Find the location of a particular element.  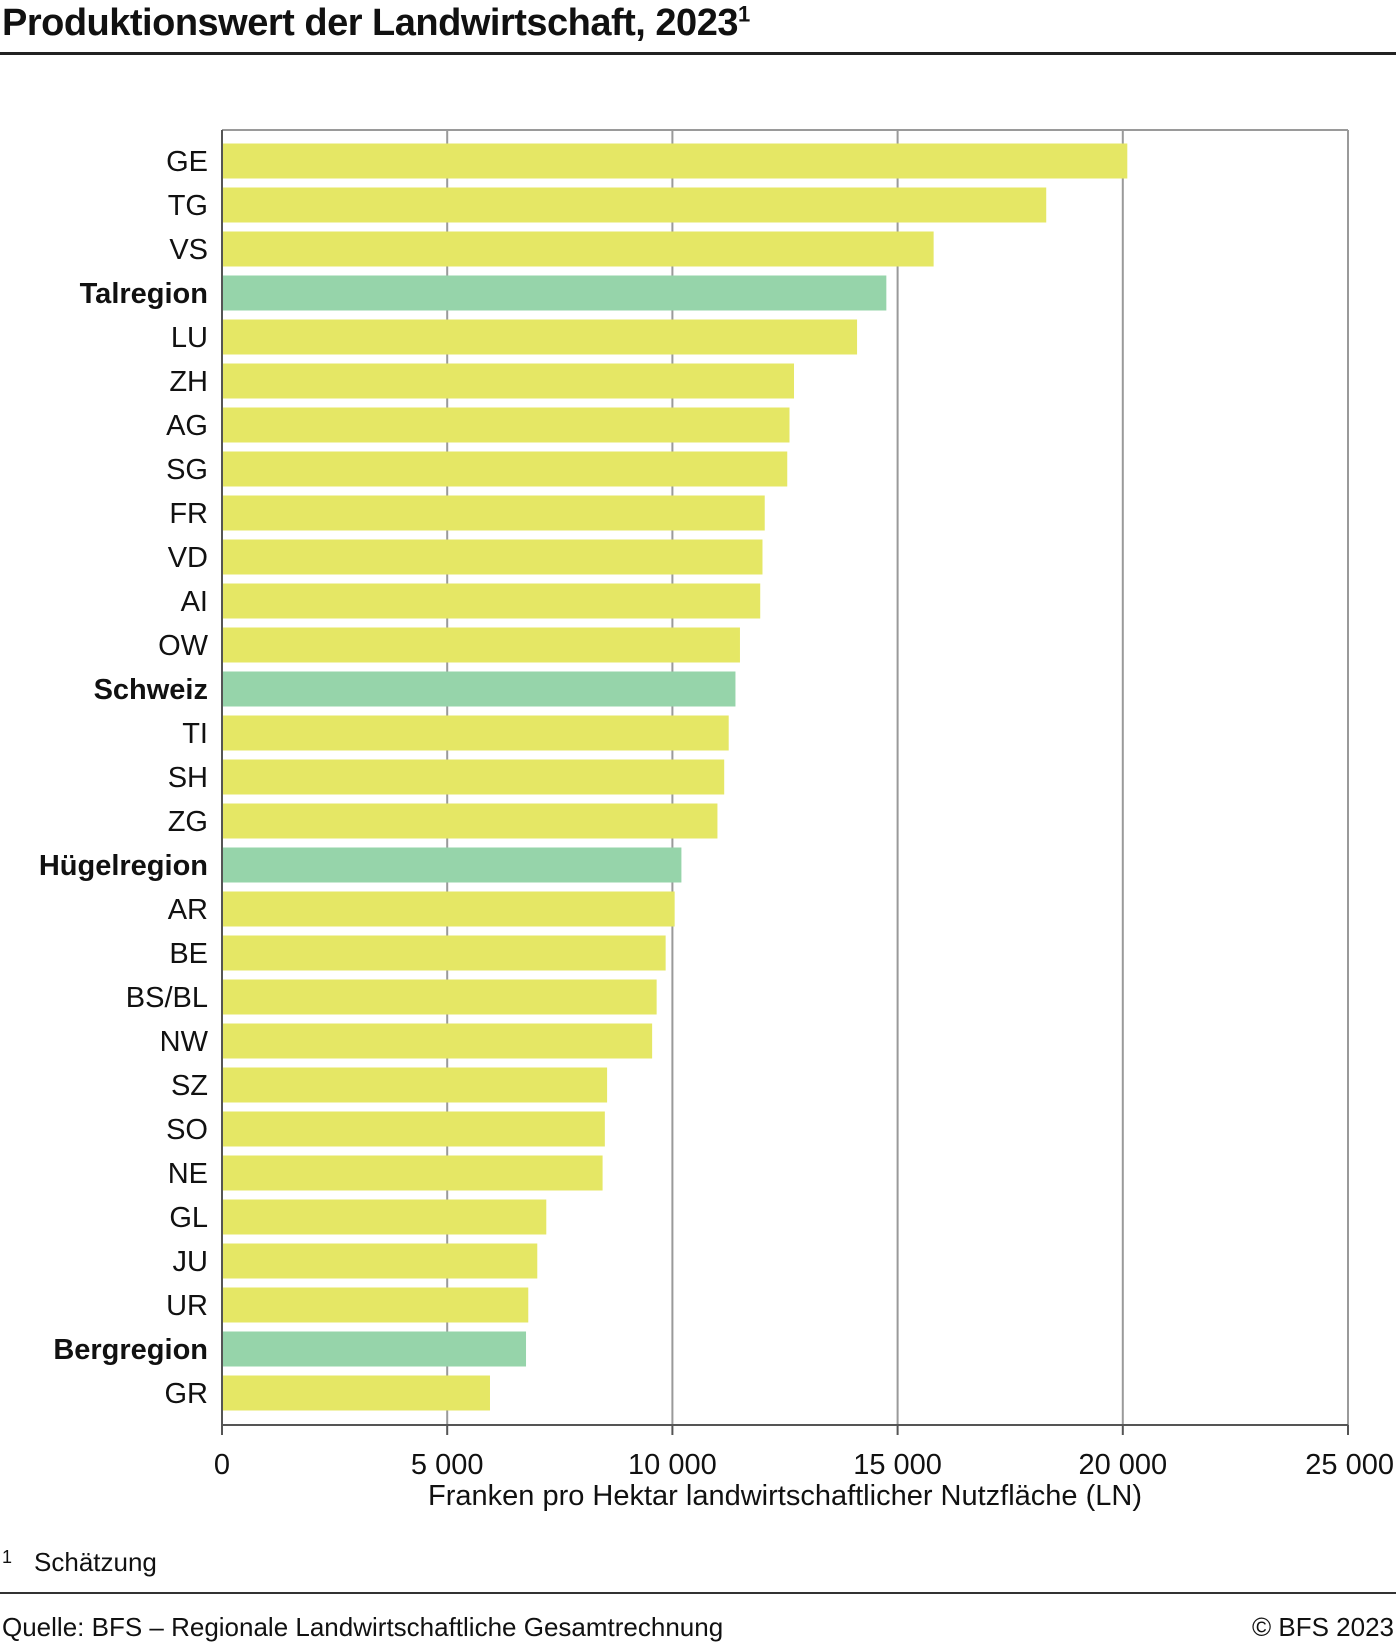

category-label: GR is located at coordinates (187, 1394).